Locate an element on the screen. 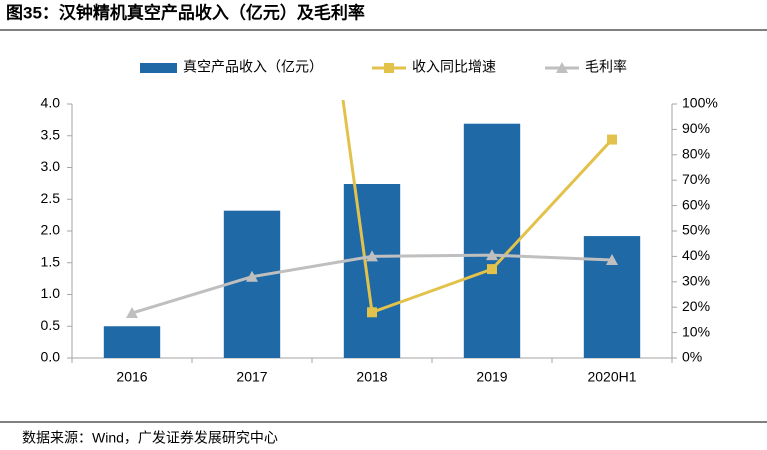 This screenshot has height=450, width=767. y2-tick-label: 100% is located at coordinates (700, 103).